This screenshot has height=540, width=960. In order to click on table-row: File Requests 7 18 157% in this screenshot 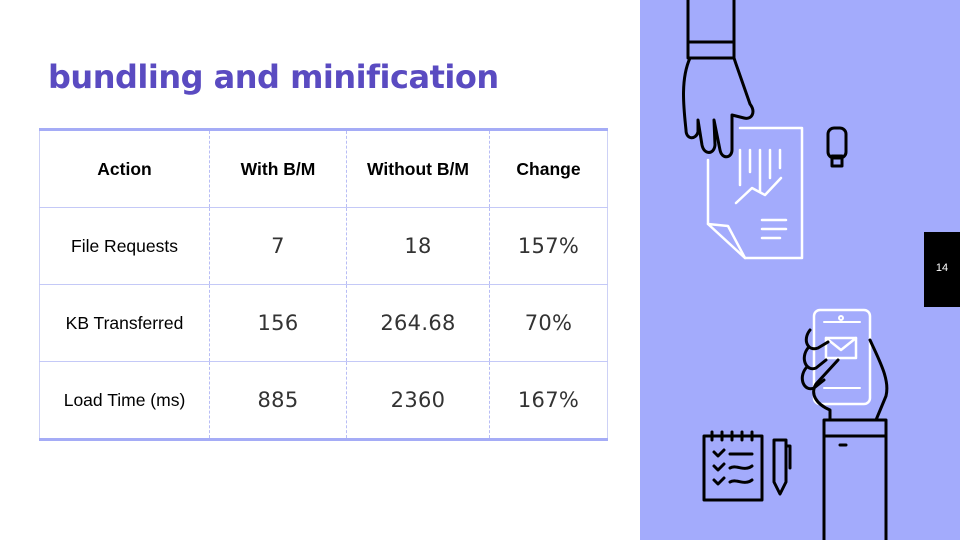, I will do `click(323, 246)`.